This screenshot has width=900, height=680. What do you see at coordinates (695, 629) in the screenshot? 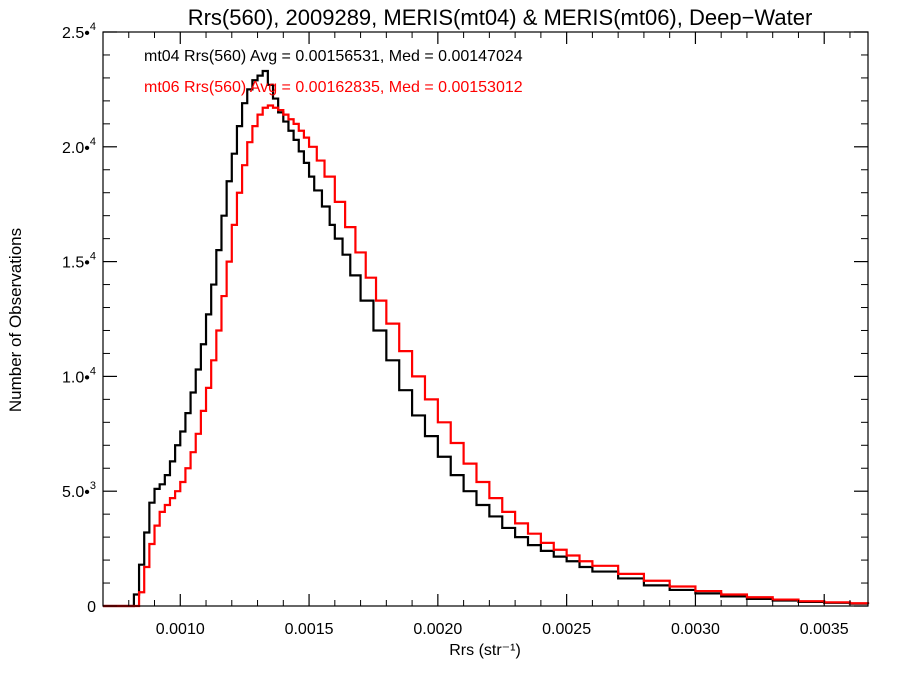
I see `x-tick-label: 0.0030` at bounding box center [695, 629].